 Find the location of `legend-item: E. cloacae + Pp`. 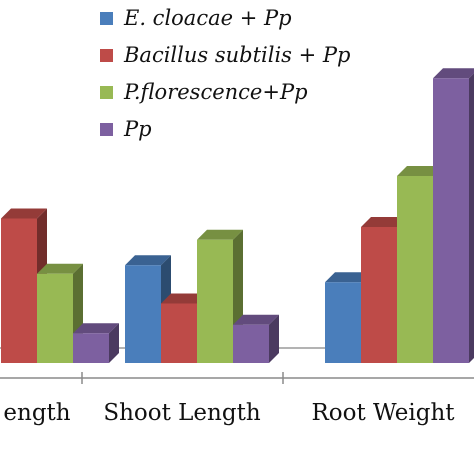

legend-item: E. cloacae + Pp is located at coordinates (196, 18).